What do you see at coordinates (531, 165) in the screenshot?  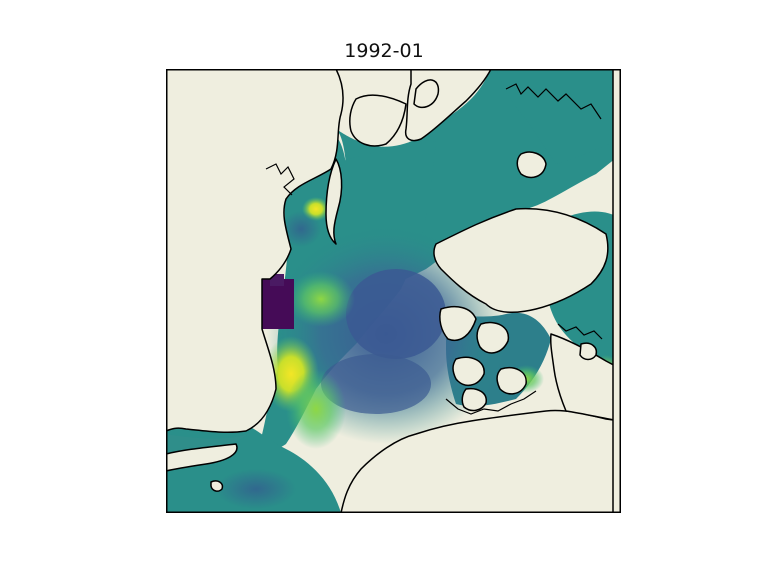 I see `northeast-island` at bounding box center [531, 165].